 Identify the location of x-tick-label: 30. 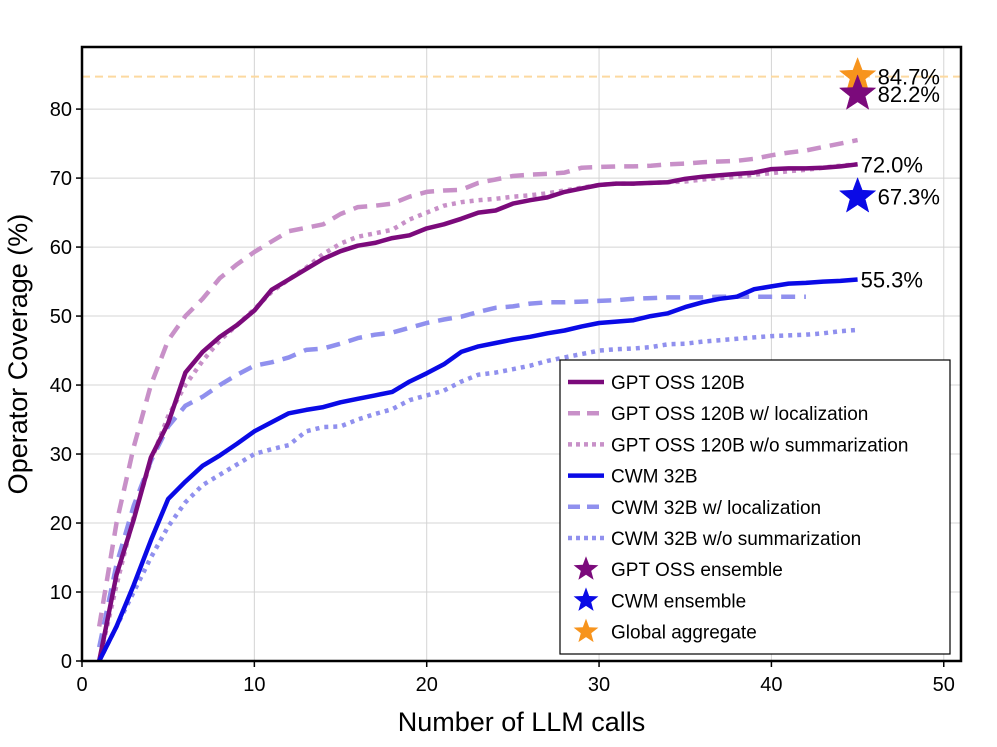
(599, 685).